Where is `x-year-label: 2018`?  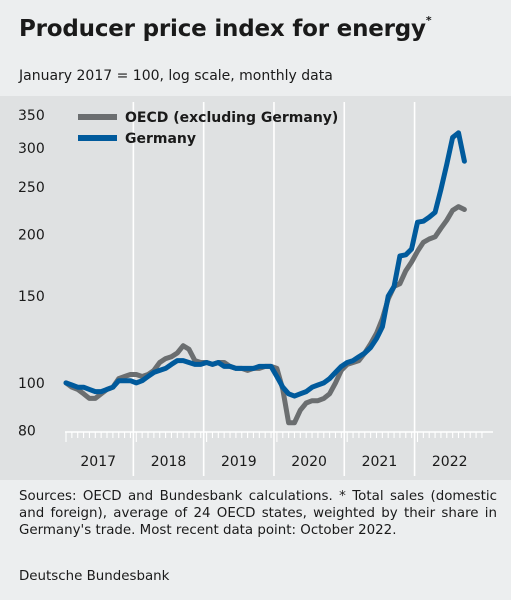 x-year-label: 2018 is located at coordinates (169, 462).